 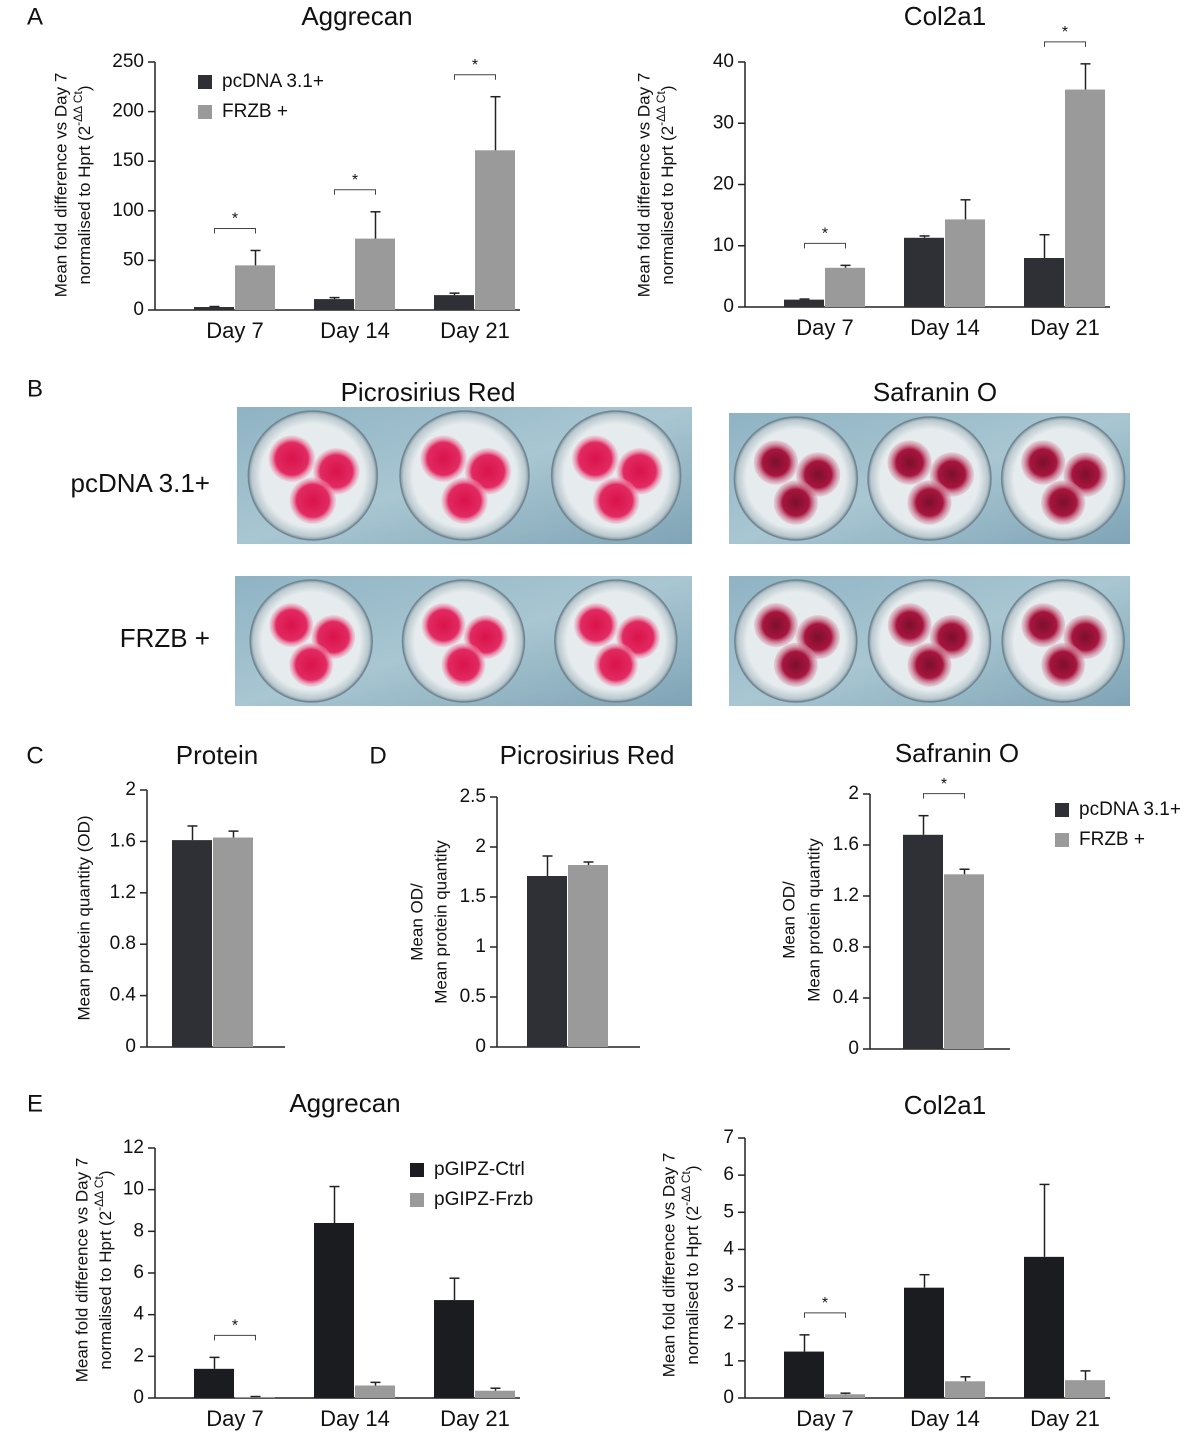 What do you see at coordinates (128, 210) in the screenshot?
I see `y-tick-label: 100` at bounding box center [128, 210].